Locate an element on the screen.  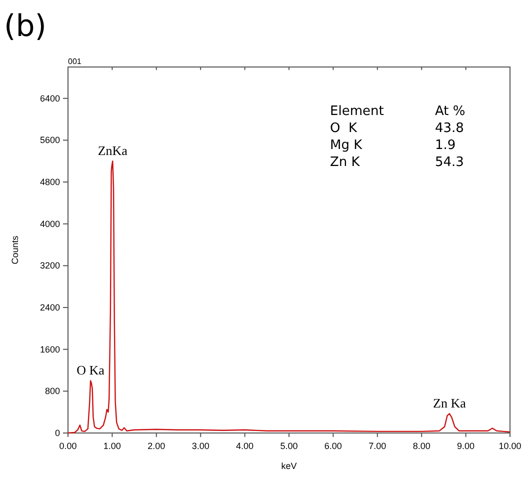
y-tick-label: 2400 is located at coordinates (50, 307).